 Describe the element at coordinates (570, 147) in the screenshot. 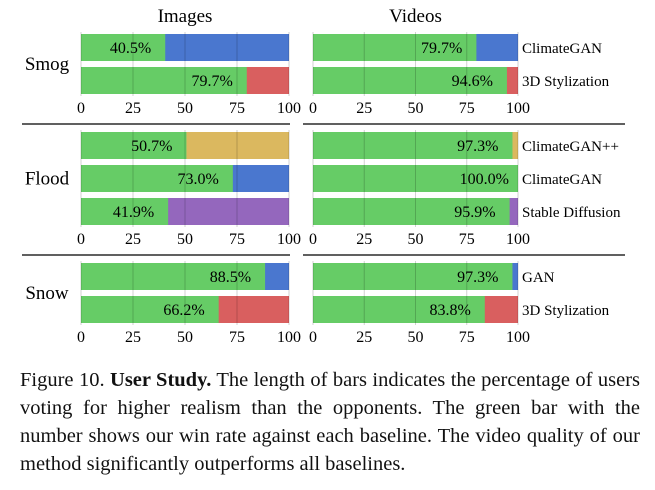

I see `baseline-label: ClimateGAN++` at that location.